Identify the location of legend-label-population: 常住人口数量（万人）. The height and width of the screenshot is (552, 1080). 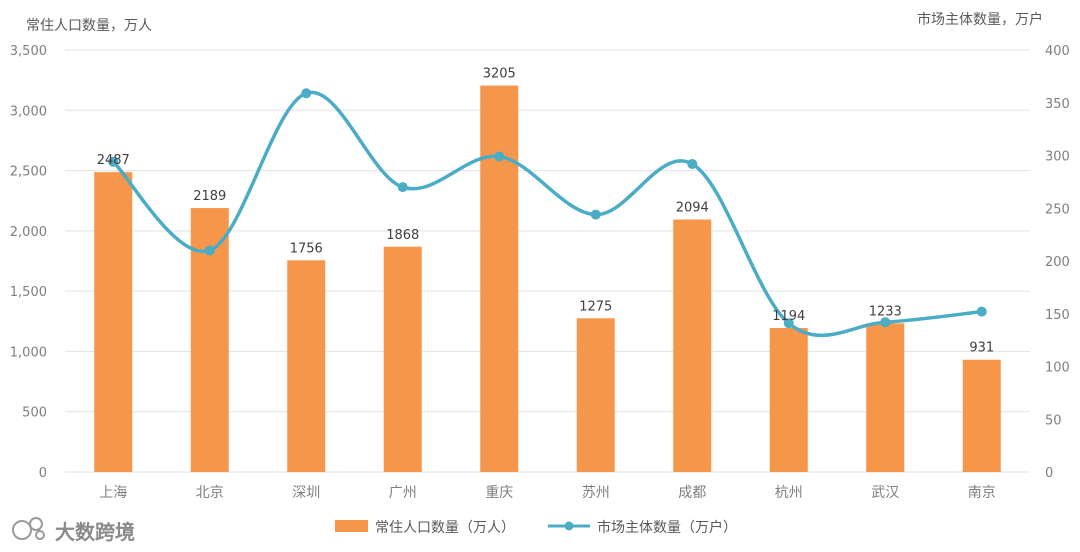
(445, 528).